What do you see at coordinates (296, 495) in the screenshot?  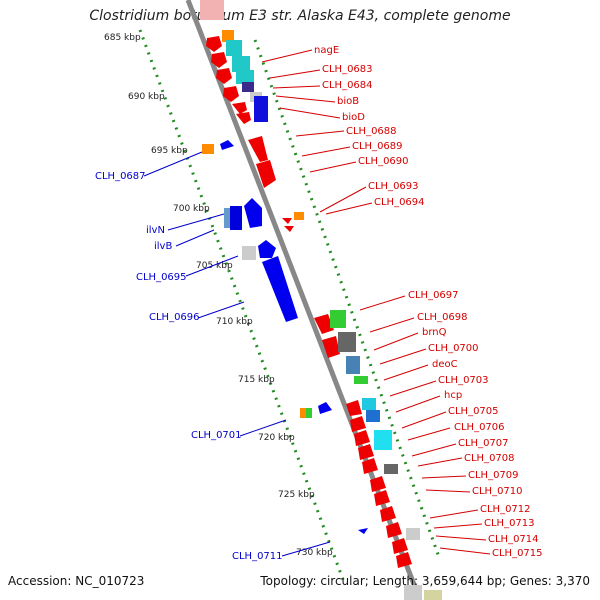 I see `kbp-tick: 725 kbp` at bounding box center [296, 495].